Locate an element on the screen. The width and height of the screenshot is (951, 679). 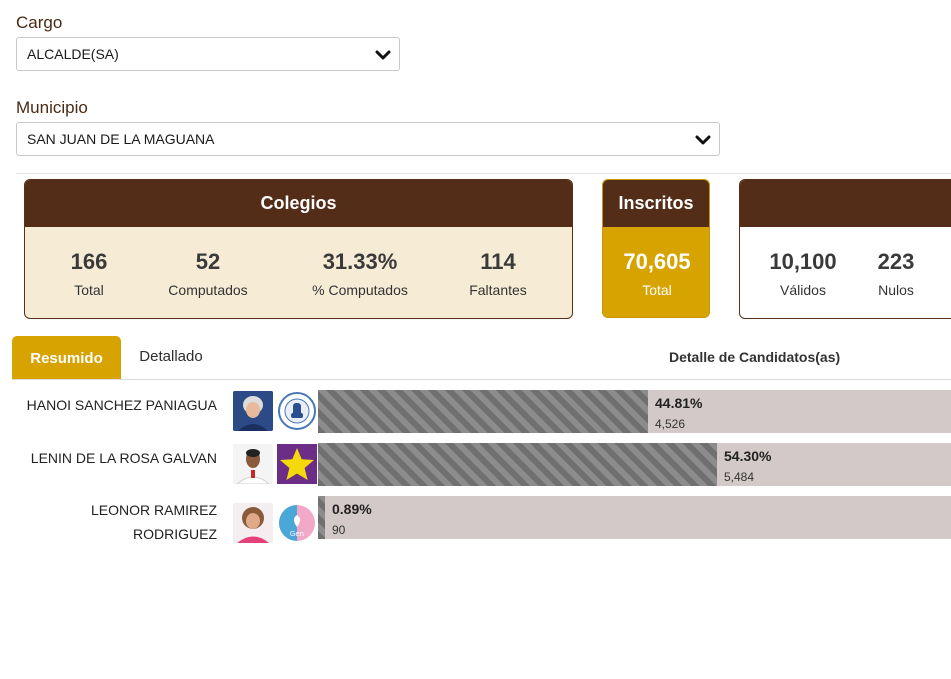
candidate-name-line: RODRIGUEZ is located at coordinates (175, 534).